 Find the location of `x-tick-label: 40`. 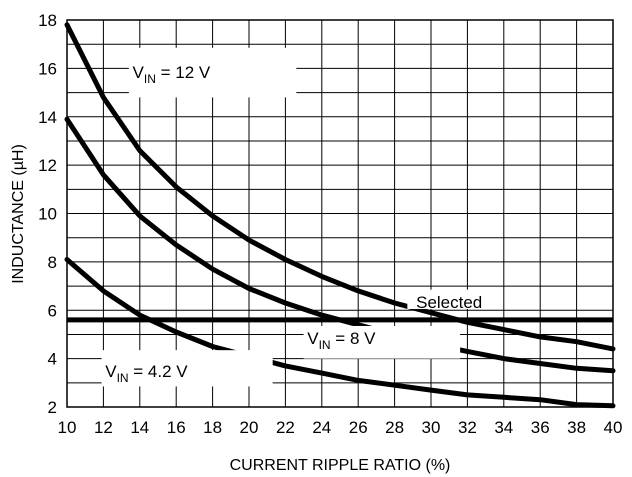

x-tick-label: 40 is located at coordinates (613, 427).